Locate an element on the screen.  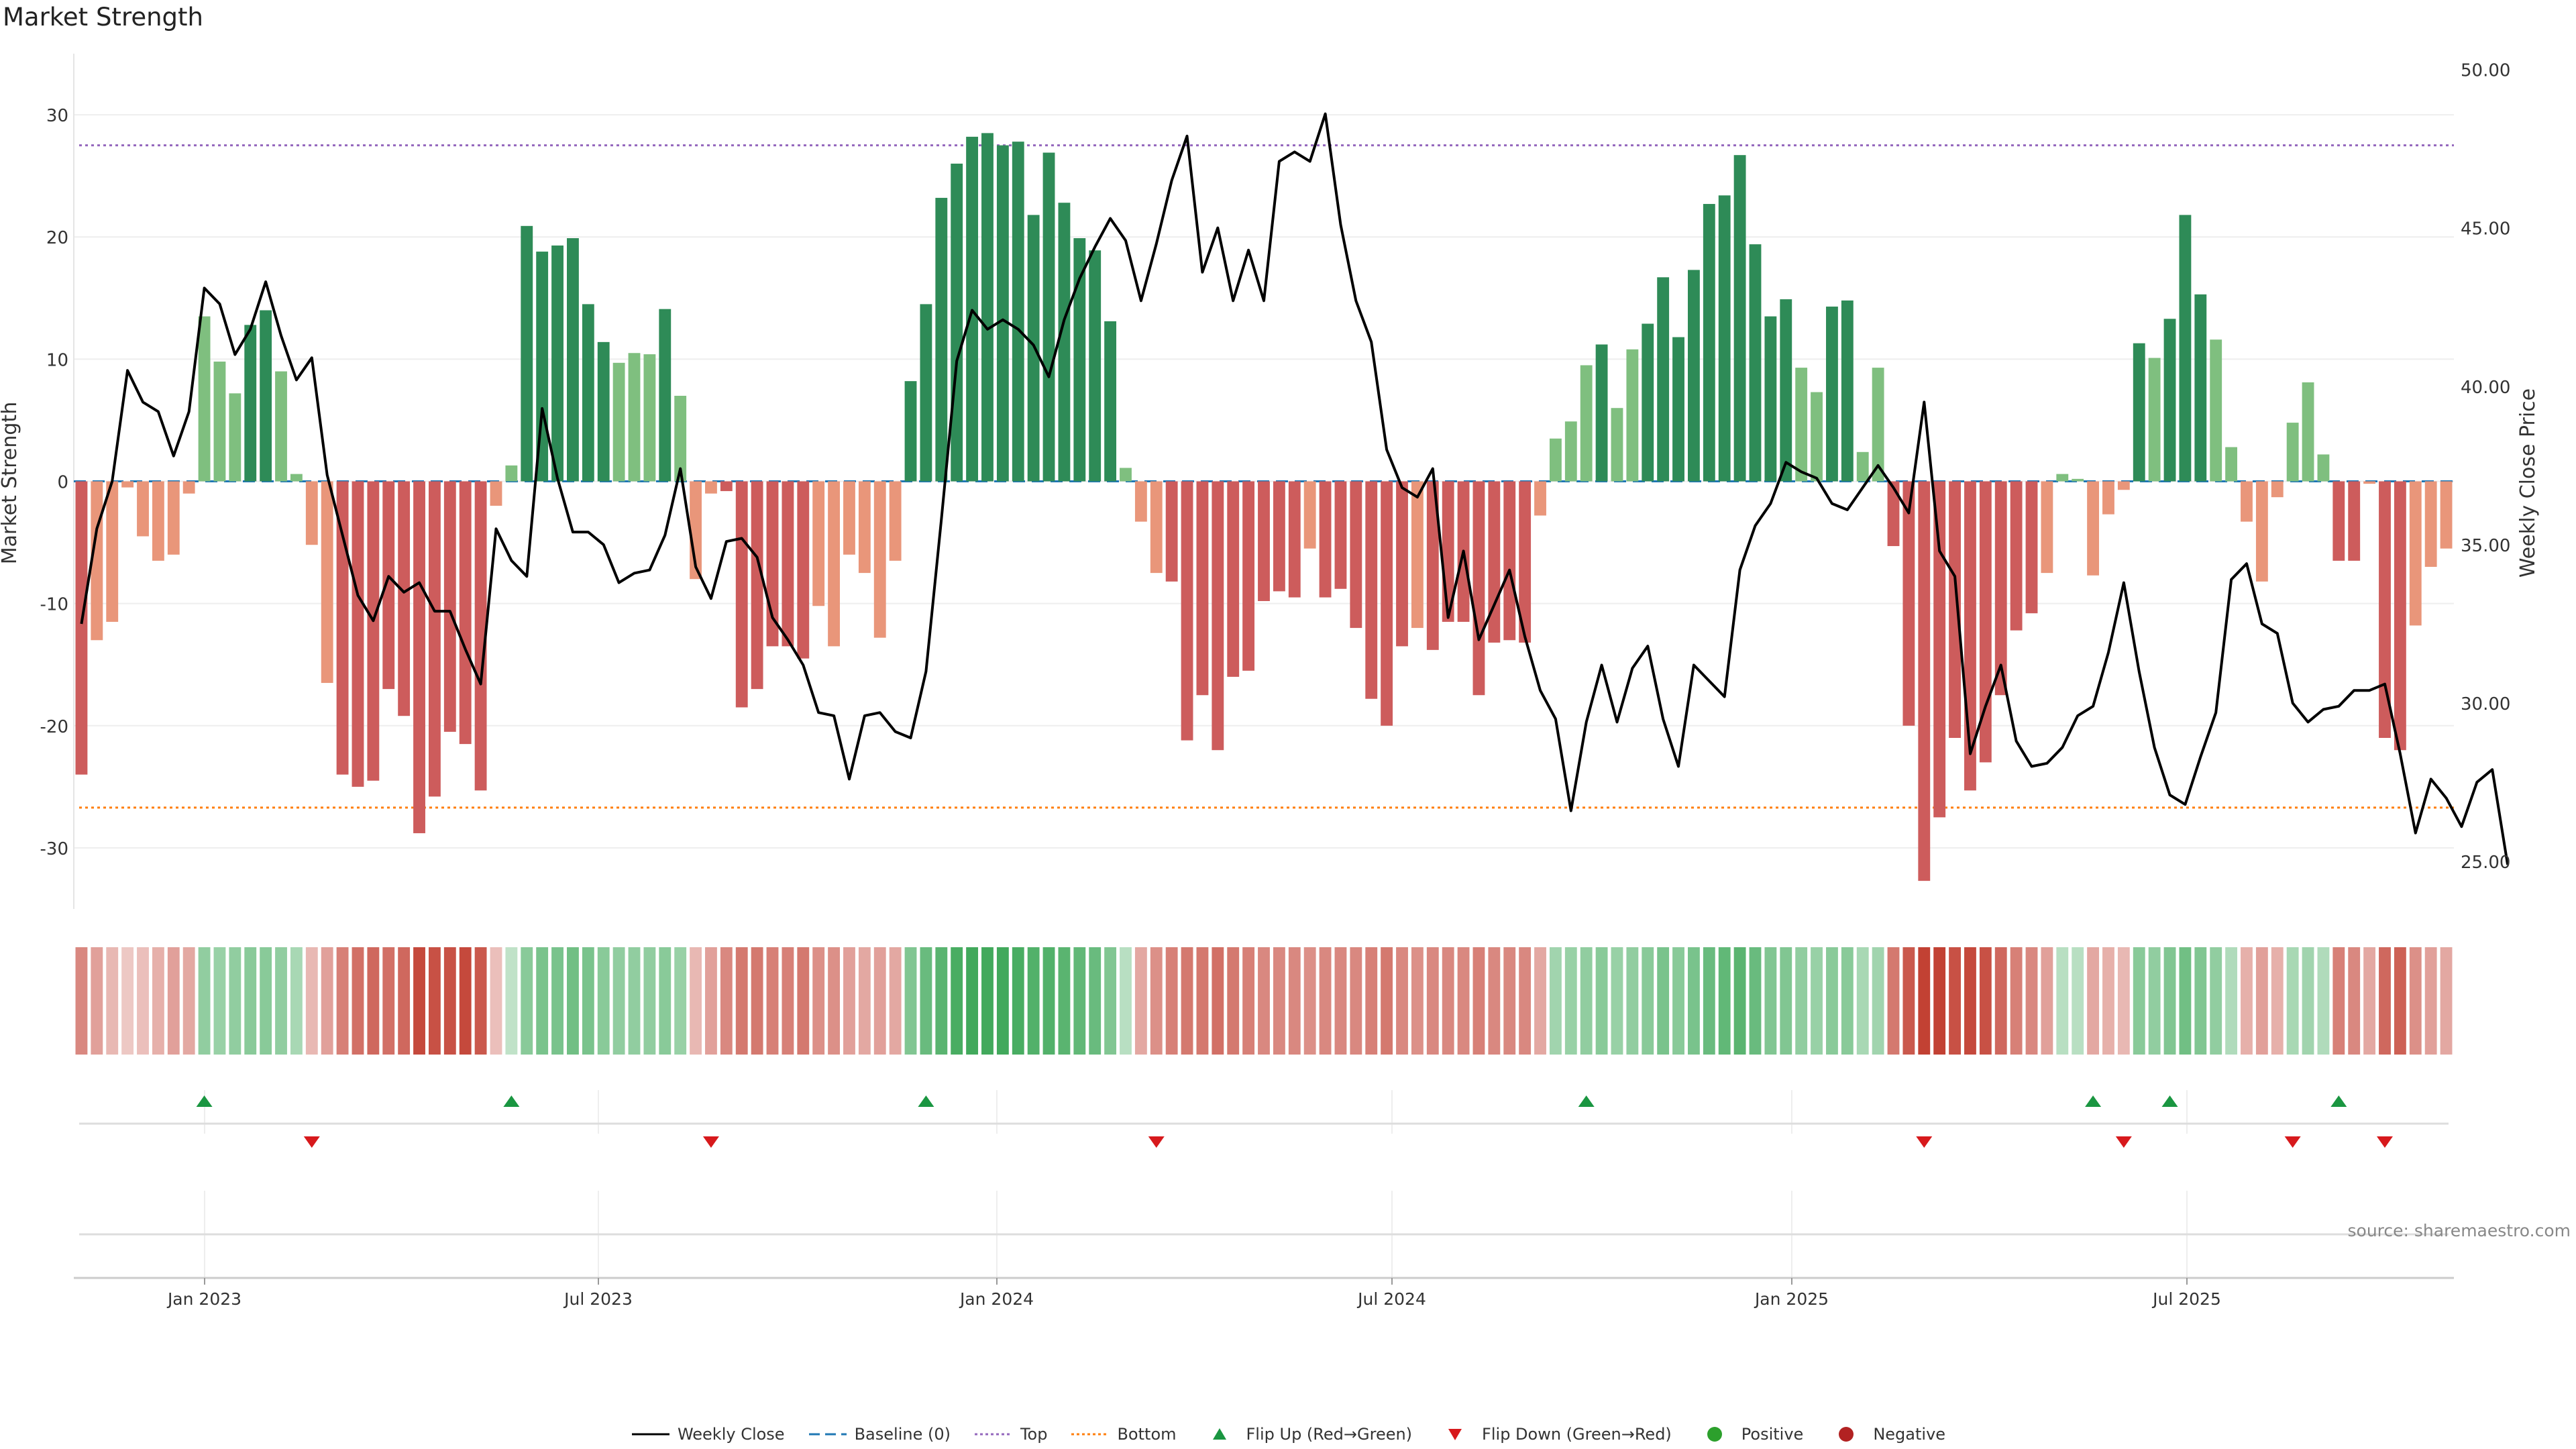
legend-item: Negative is located at coordinates (1885, 1434).